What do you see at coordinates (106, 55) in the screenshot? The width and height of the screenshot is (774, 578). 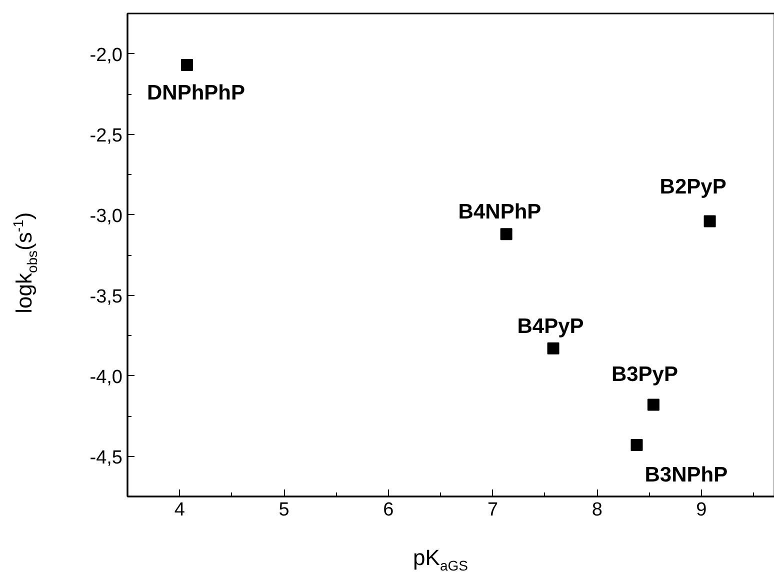 I see `y-tick-label: -2,0` at bounding box center [106, 55].